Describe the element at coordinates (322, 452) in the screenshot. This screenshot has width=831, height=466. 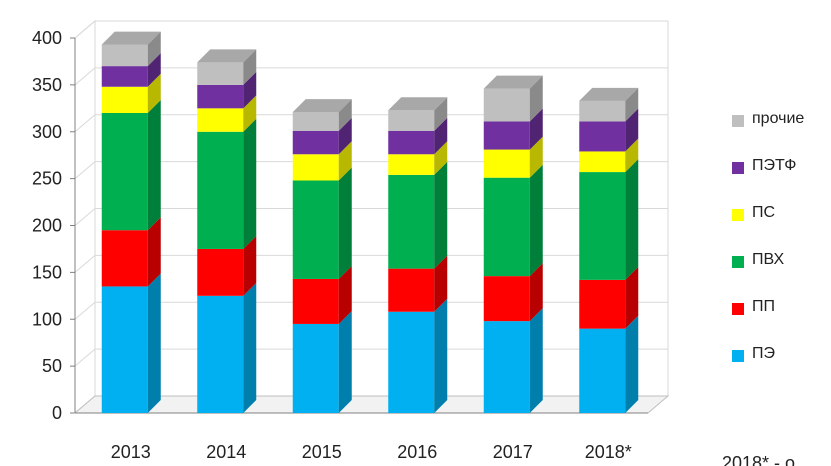
I see `x-tick-label: 2015` at that location.